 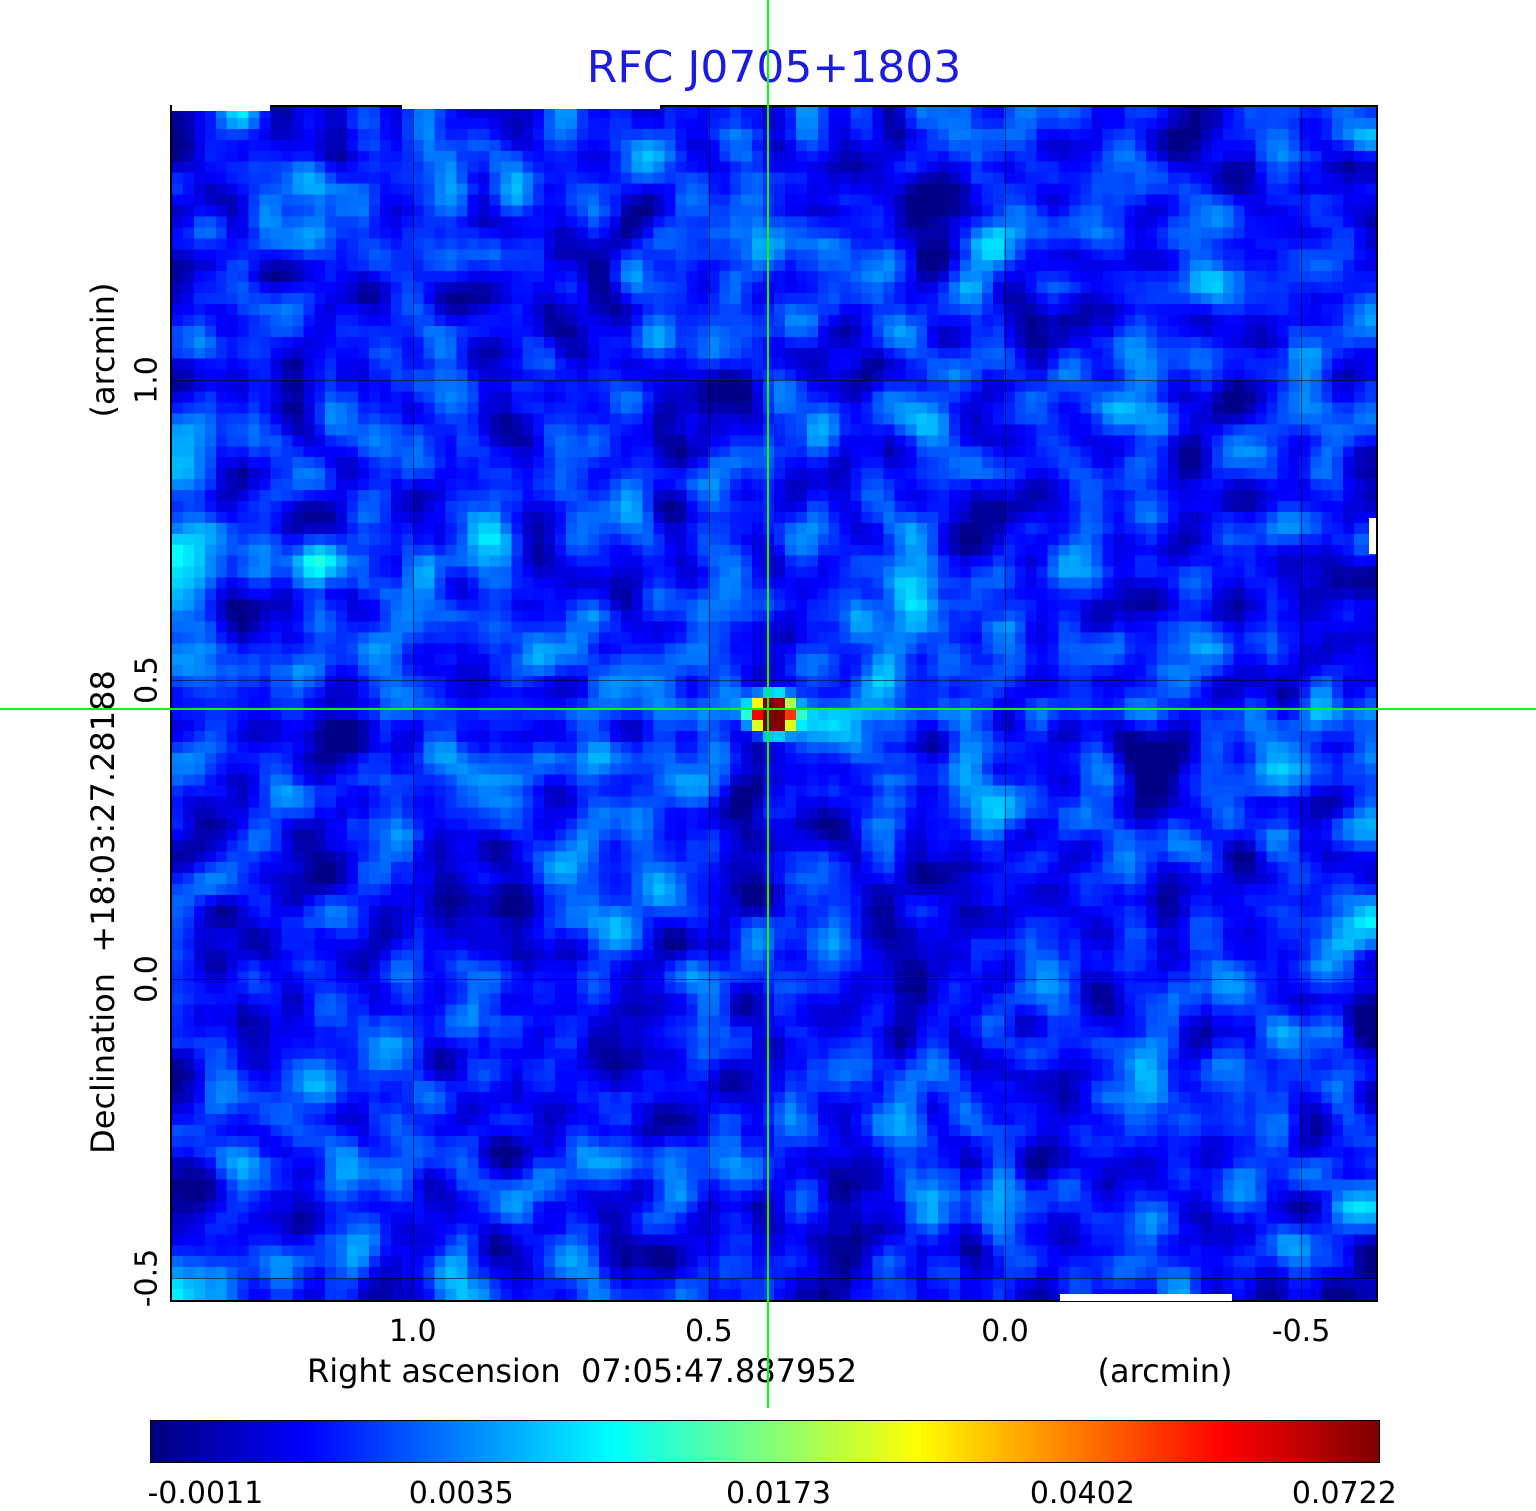 I want to click on x-axis-unit-label: (arcmin), so click(x=1165, y=1371).